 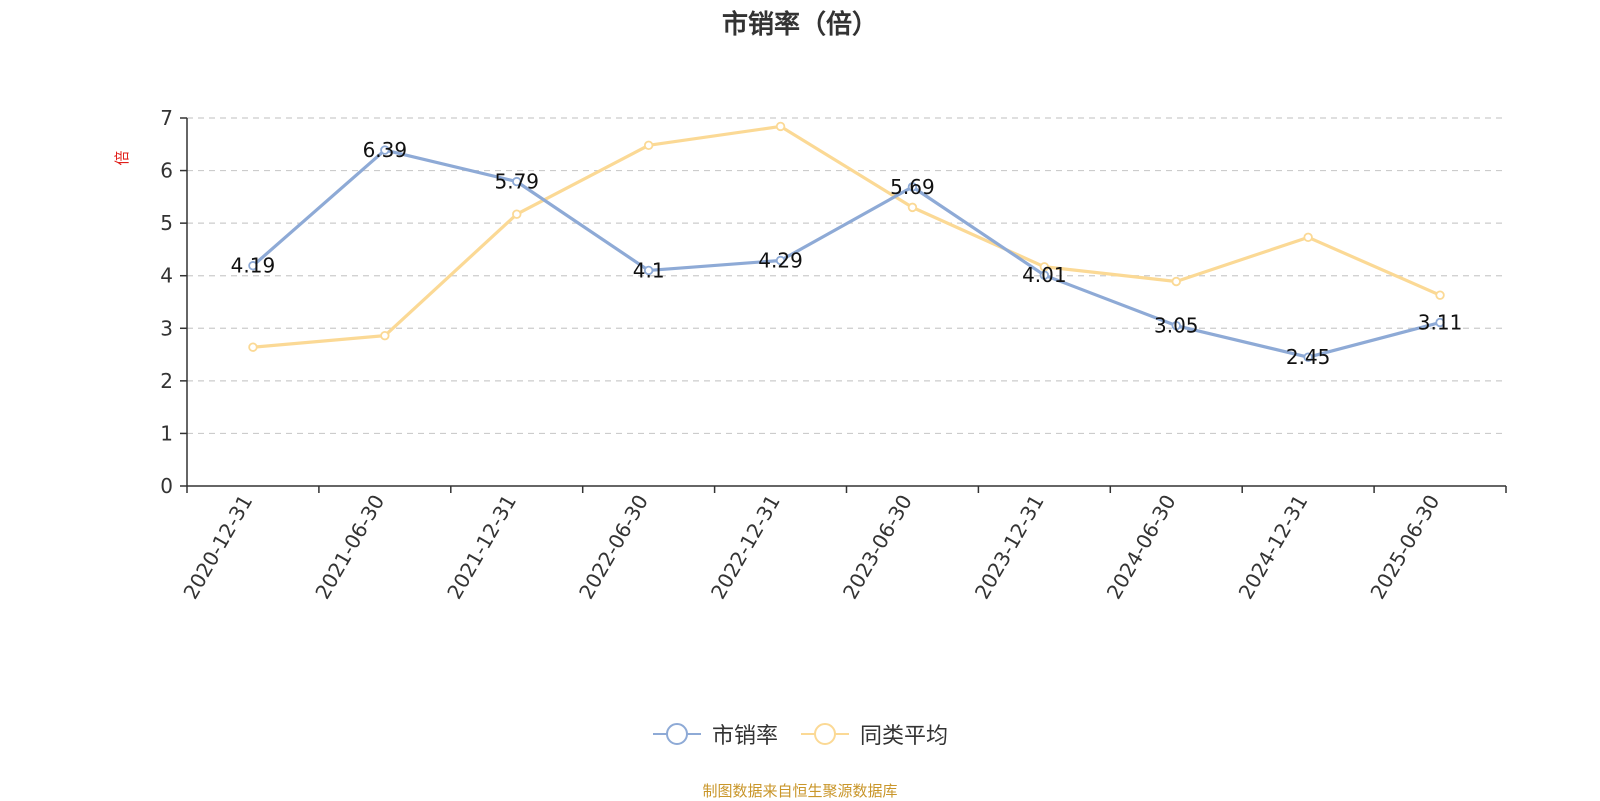 I want to click on x-tick-label: 2021-06-30, so click(x=349, y=547).